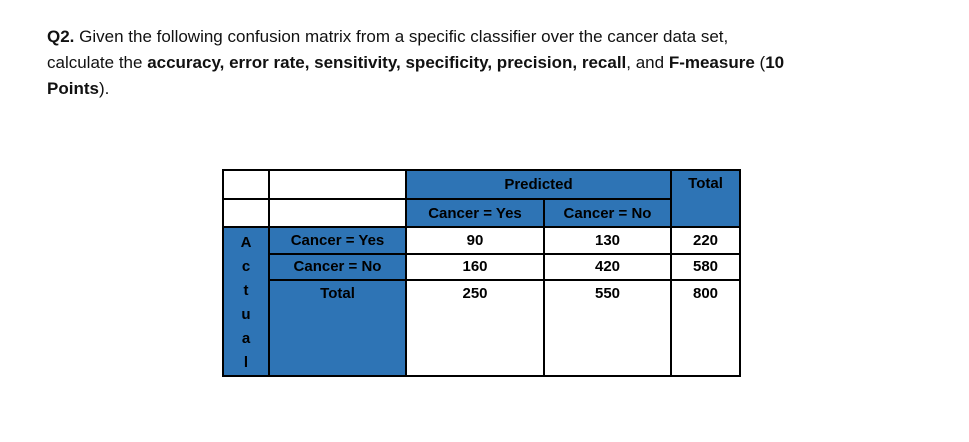 The height and width of the screenshot is (442, 969). What do you see at coordinates (337, 328) in the screenshot?
I see `row-label-total: Total` at bounding box center [337, 328].